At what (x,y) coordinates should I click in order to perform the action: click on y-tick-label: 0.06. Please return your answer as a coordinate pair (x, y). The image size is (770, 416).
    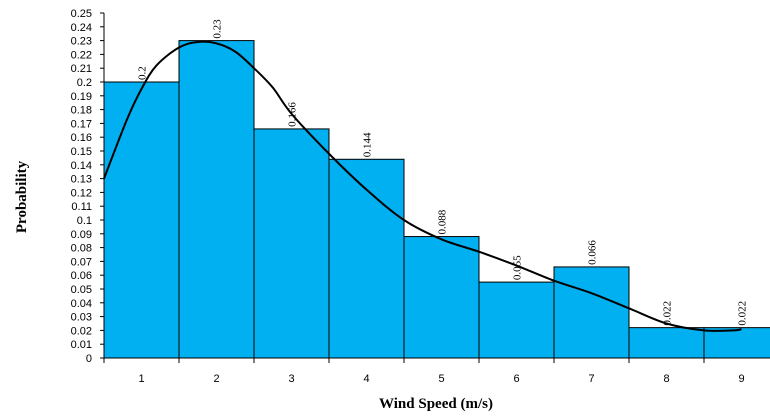
    Looking at the image, I should click on (81, 276).